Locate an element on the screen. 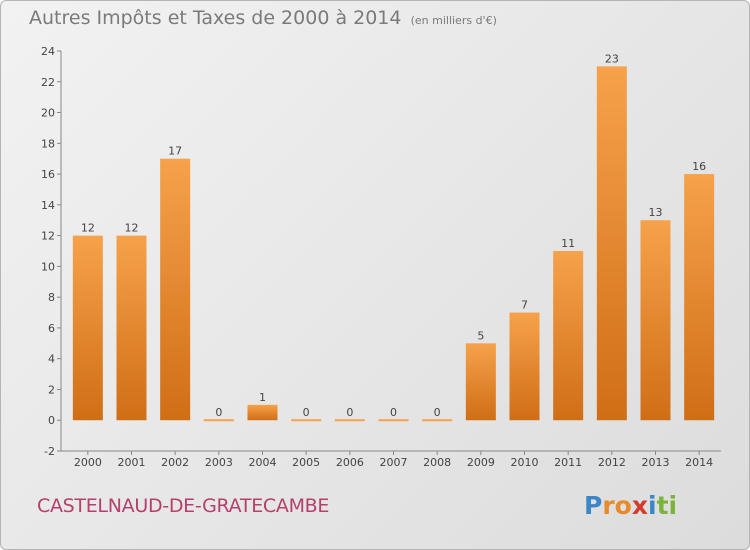  x-tick-label: 2014 is located at coordinates (699, 462).